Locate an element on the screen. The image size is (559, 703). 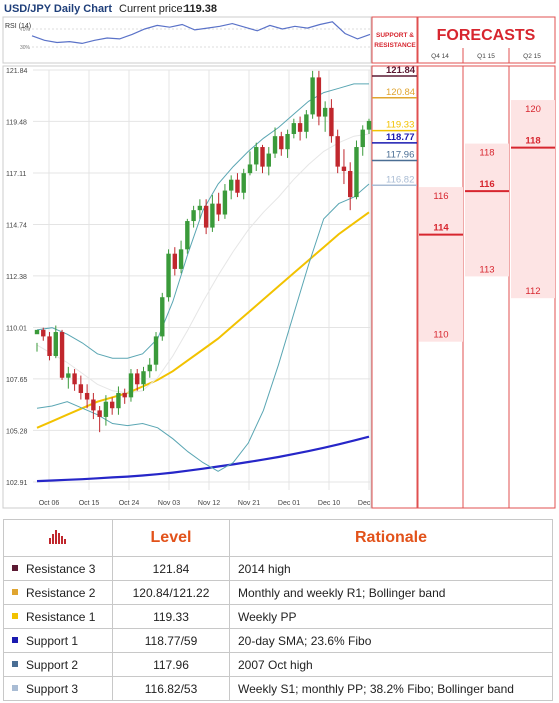
level-name-cell: Resistance 1 is located at coordinates (58, 616).